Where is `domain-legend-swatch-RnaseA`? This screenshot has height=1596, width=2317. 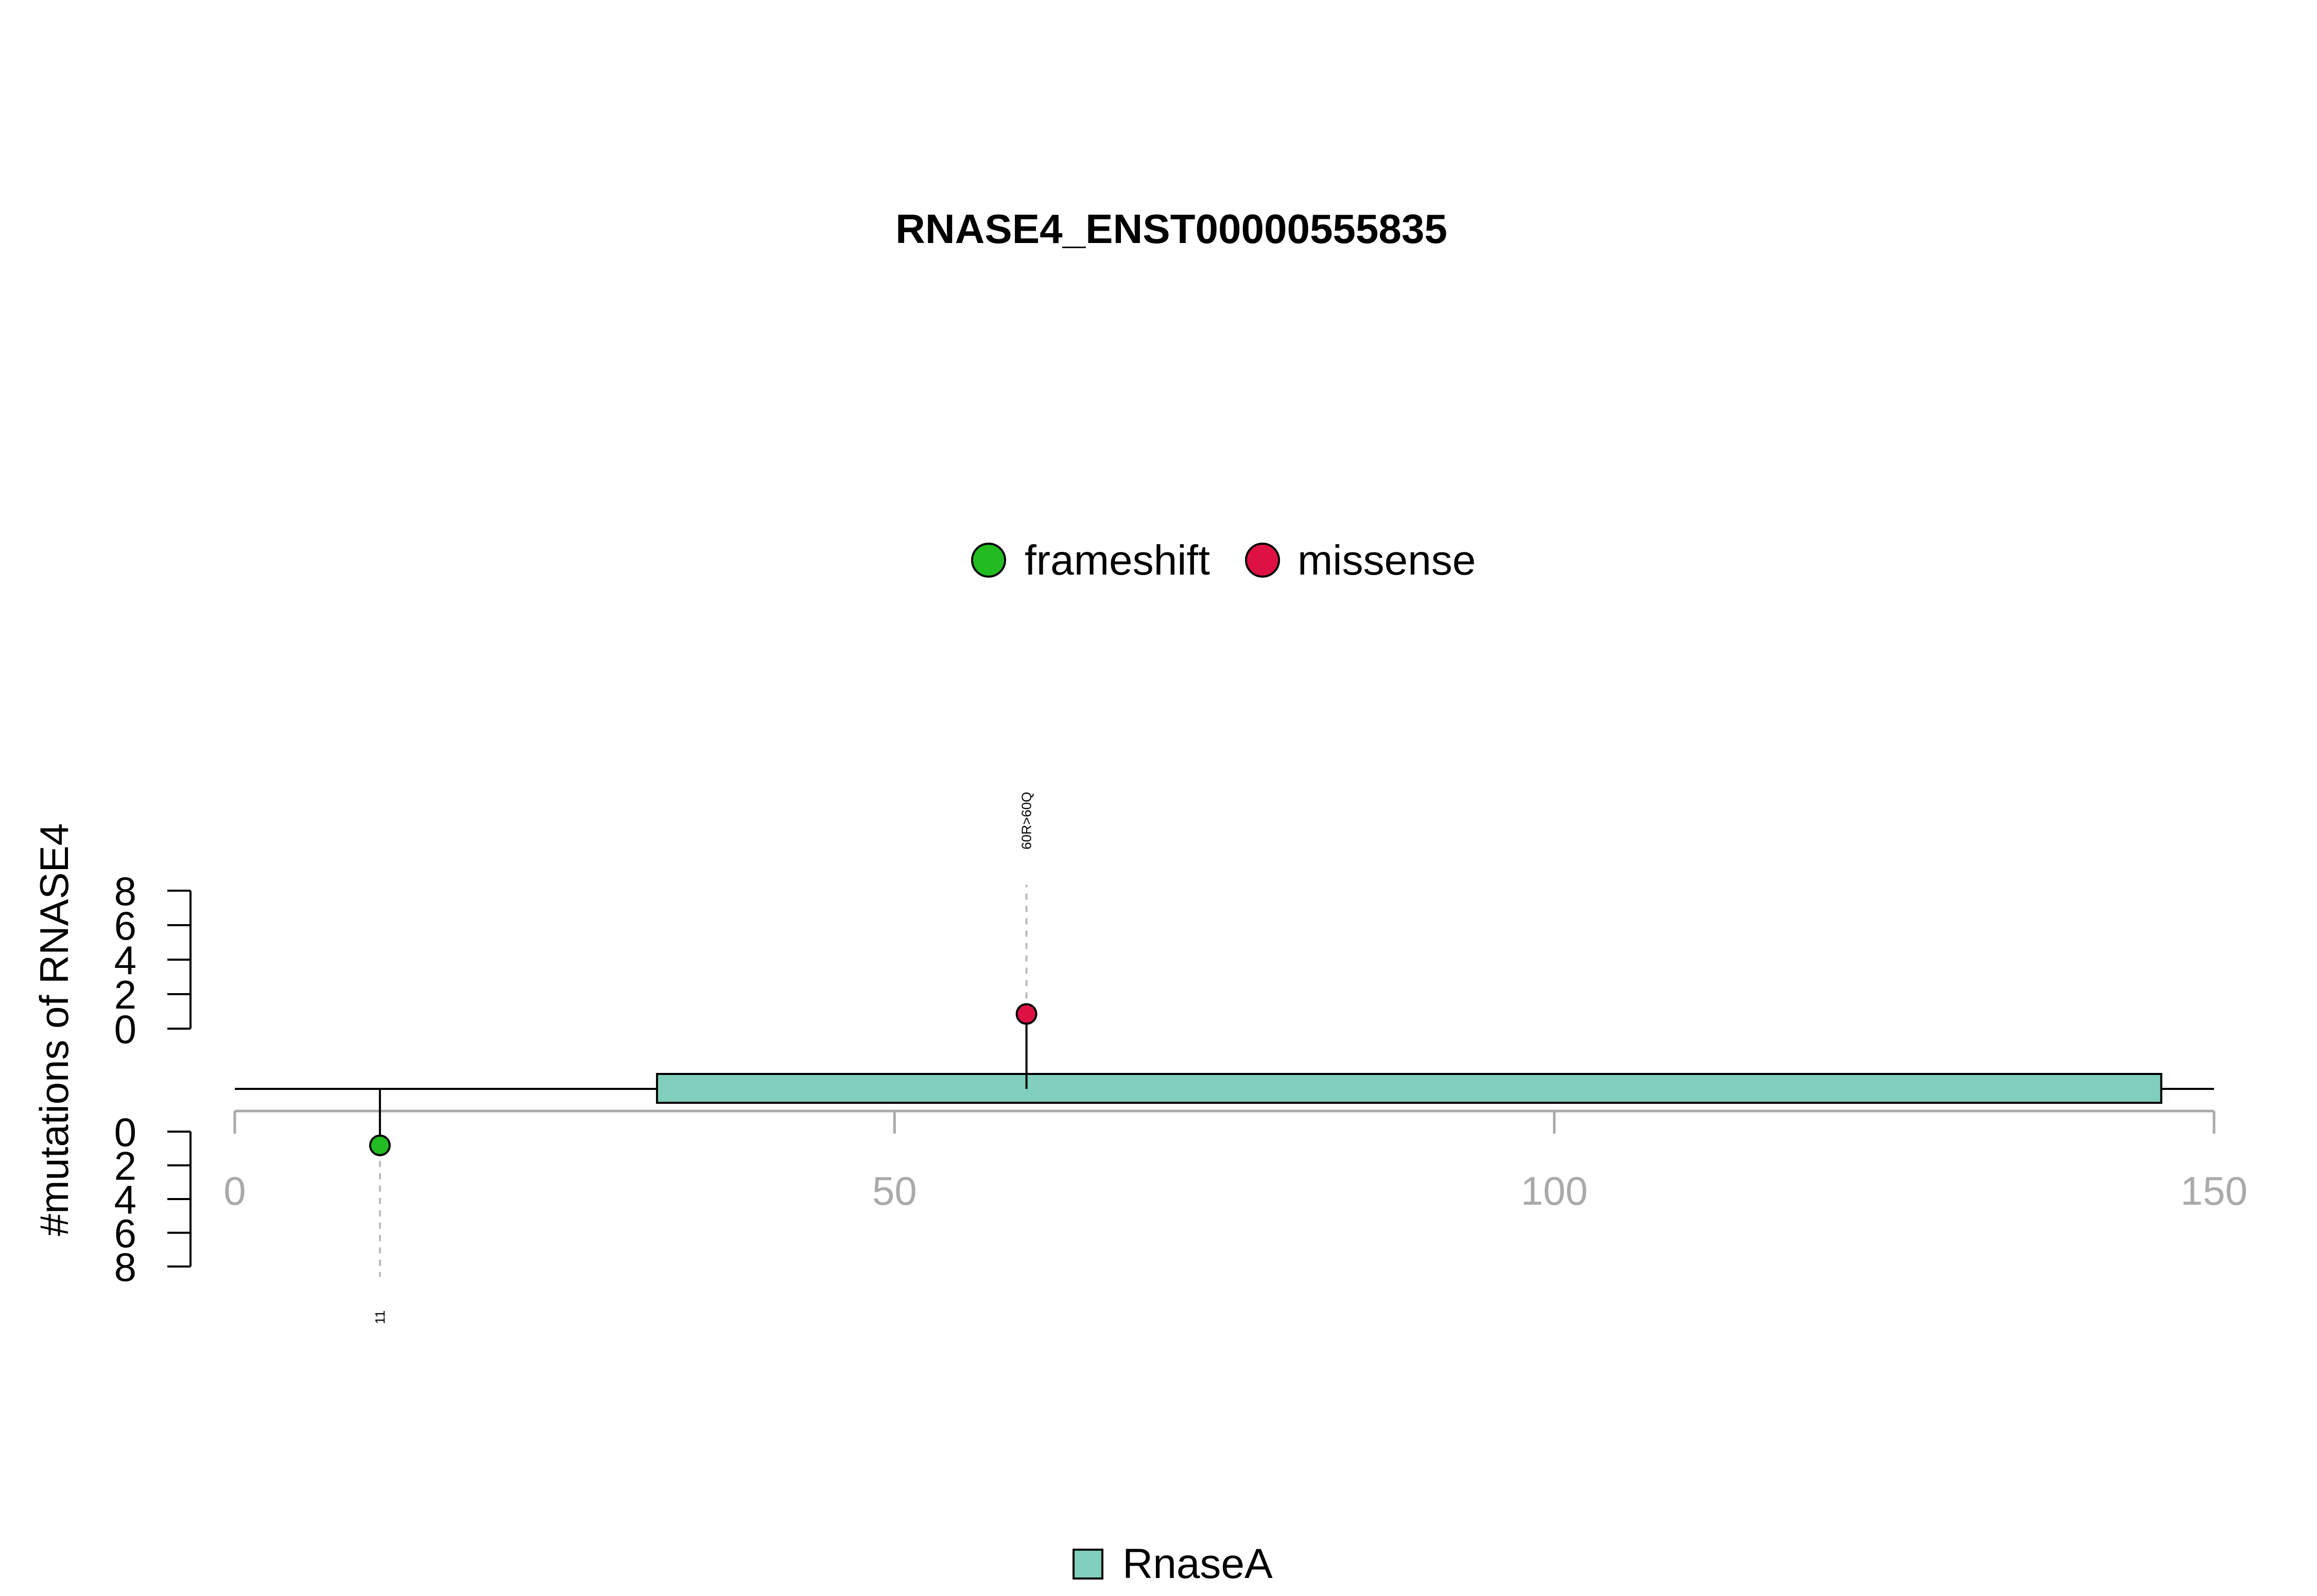 domain-legend-swatch-RnaseA is located at coordinates (1088, 1565).